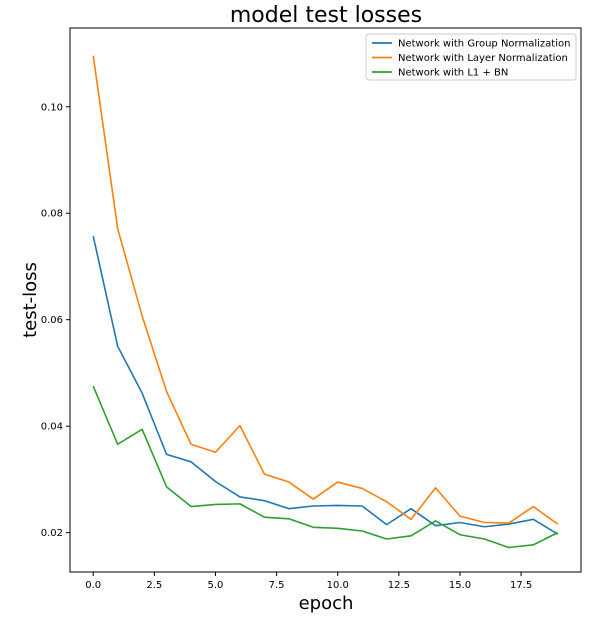 This screenshot has height=620, width=600. I want to click on x-tick-label: 15.0, so click(460, 585).